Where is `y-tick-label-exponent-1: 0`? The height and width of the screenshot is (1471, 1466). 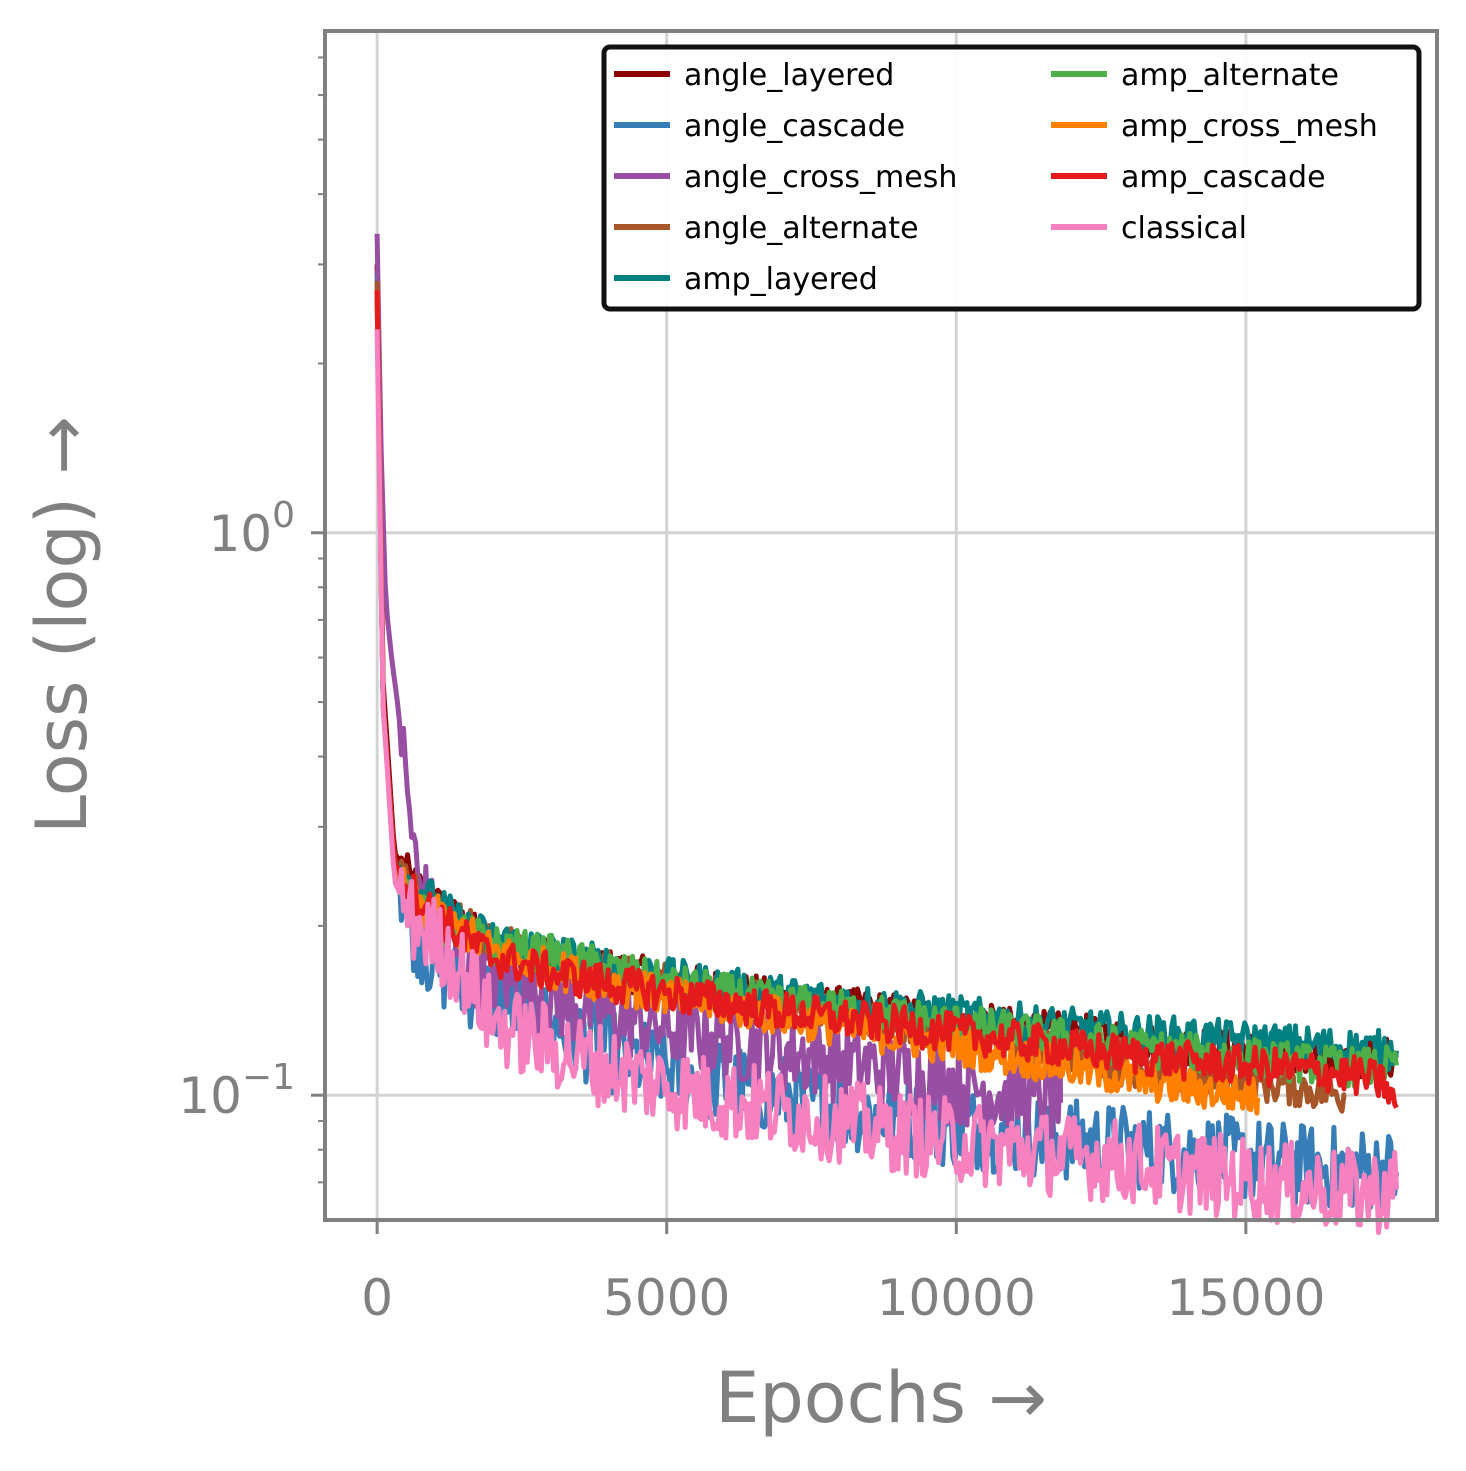 y-tick-label-exponent-1: 0 is located at coordinates (283, 515).